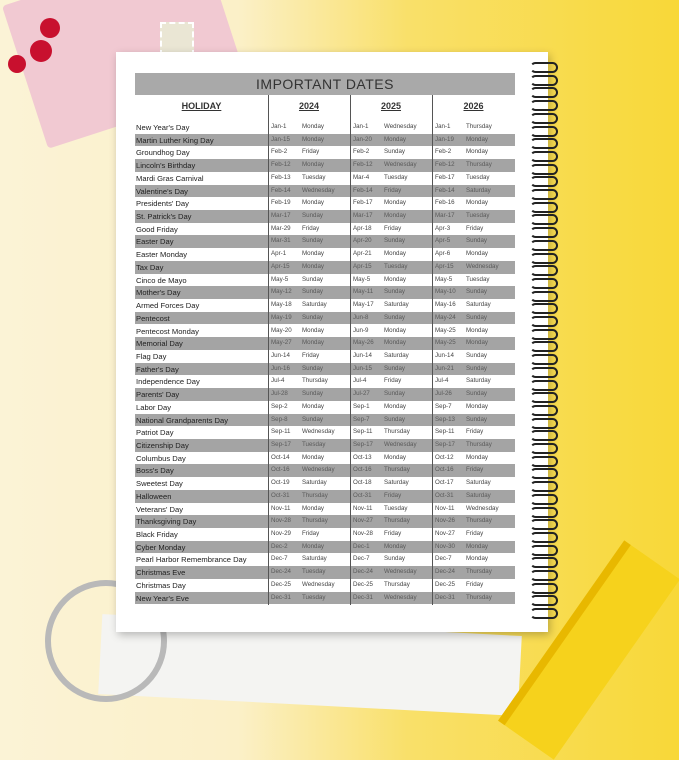 This screenshot has width=679, height=760. I want to click on date-cell: Oct-31, so click(444, 495).